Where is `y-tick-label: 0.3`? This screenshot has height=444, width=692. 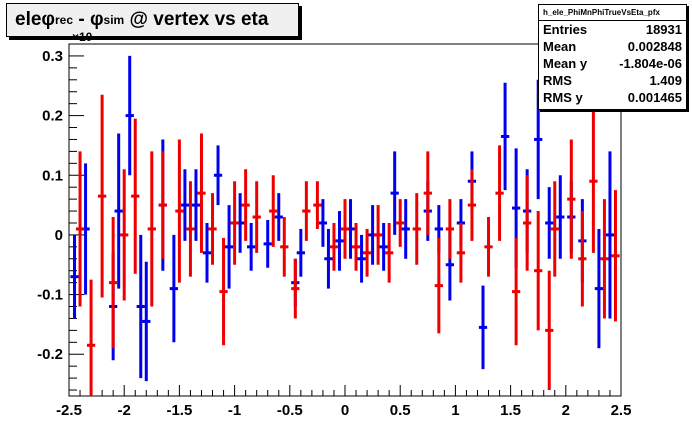
y-tick-label: 0.3 is located at coordinates (52, 56).